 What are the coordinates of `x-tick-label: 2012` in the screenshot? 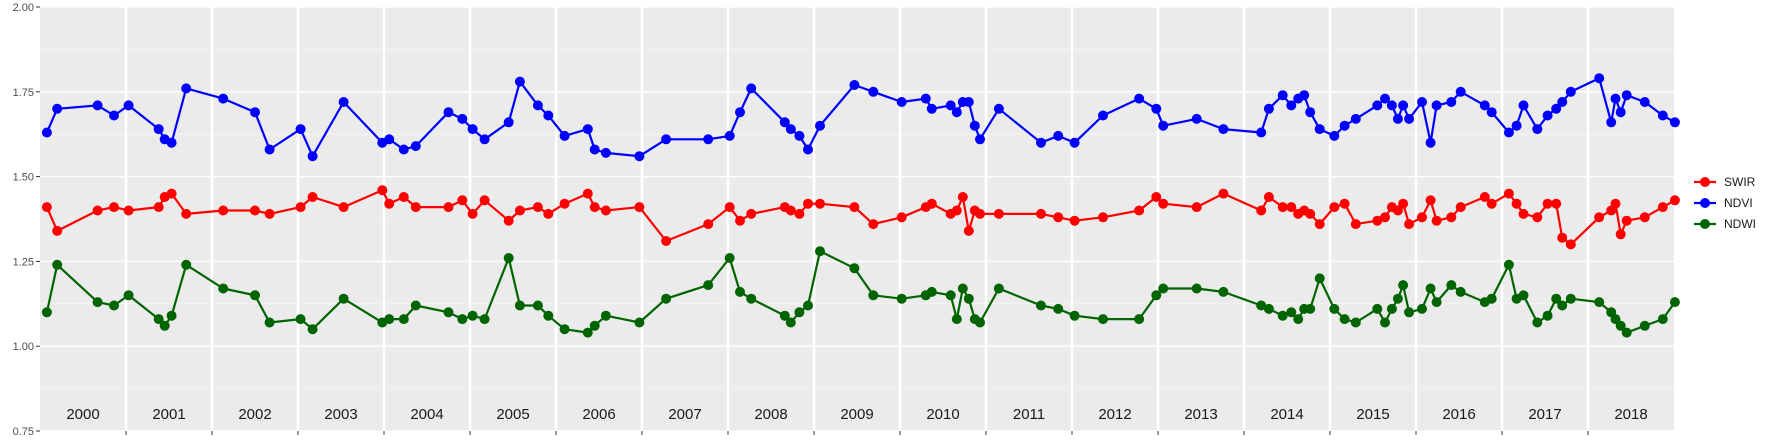 It's located at (1114, 414).